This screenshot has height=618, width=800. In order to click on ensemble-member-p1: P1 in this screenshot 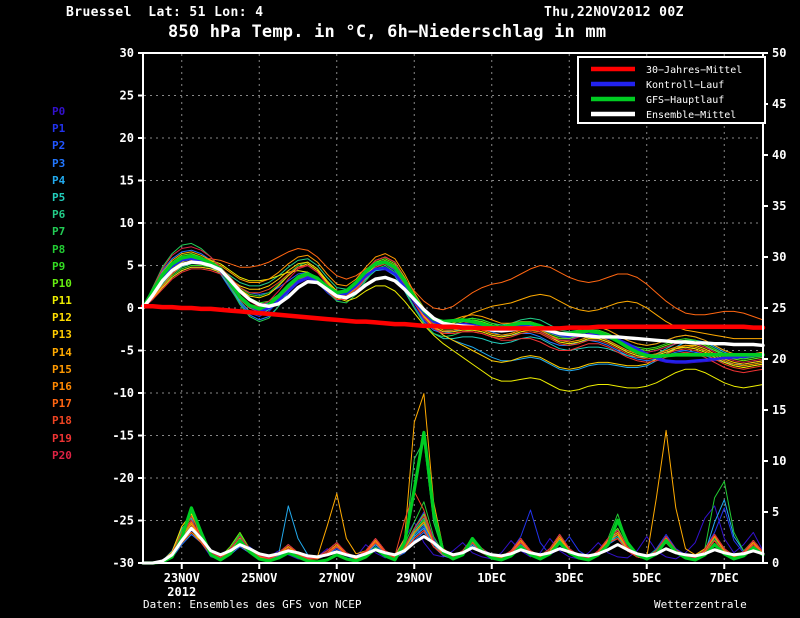, I will do `click(59, 129)`.